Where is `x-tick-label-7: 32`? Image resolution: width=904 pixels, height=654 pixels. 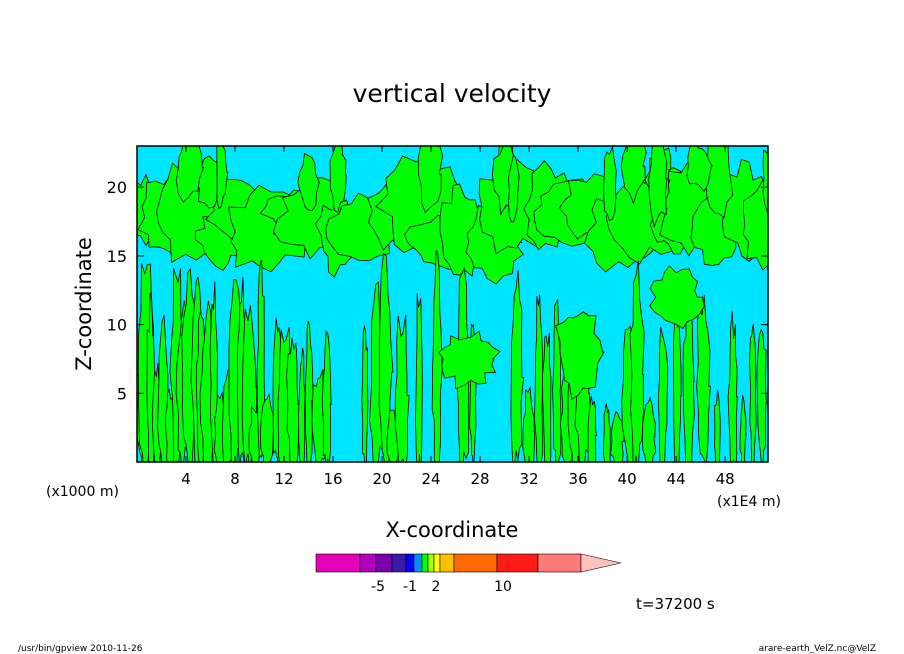 x-tick-label-7: 32 is located at coordinates (529, 479).